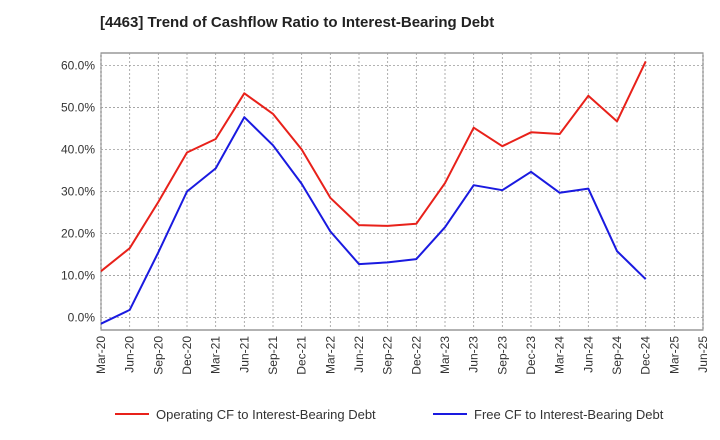 This screenshot has height=440, width=720. What do you see at coordinates (78, 66) in the screenshot?
I see `y-tick-label: 60.0%` at bounding box center [78, 66].